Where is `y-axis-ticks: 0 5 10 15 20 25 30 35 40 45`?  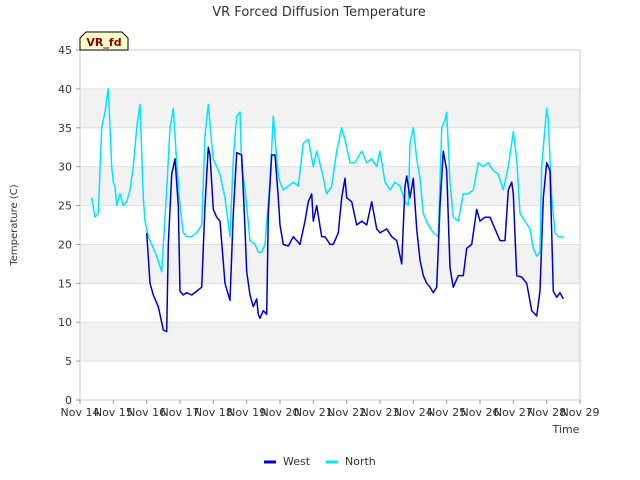
y-axis-ticks: 0 5 10 15 20 25 30 35 40 45 is located at coordinates (69, 225).